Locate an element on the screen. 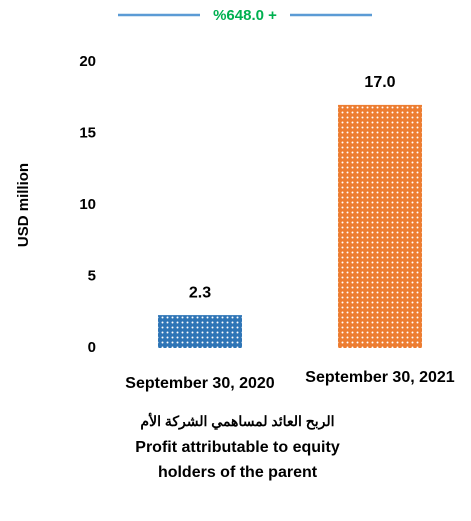 Image resolution: width=471 pixels, height=521 pixels. annotation: %648.0 + is located at coordinates (245, 15).